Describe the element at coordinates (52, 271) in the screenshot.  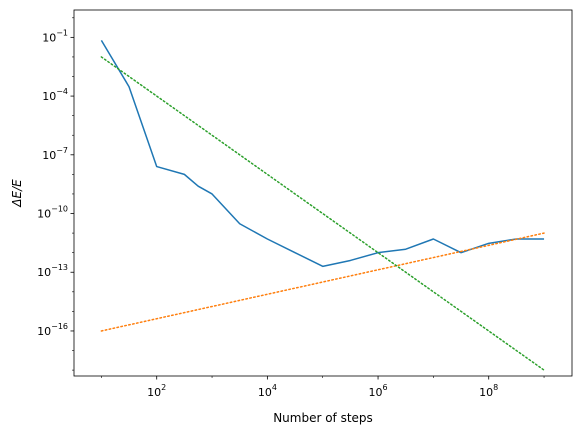
I see `y-tick-label: 10⁻¹³` at that location.